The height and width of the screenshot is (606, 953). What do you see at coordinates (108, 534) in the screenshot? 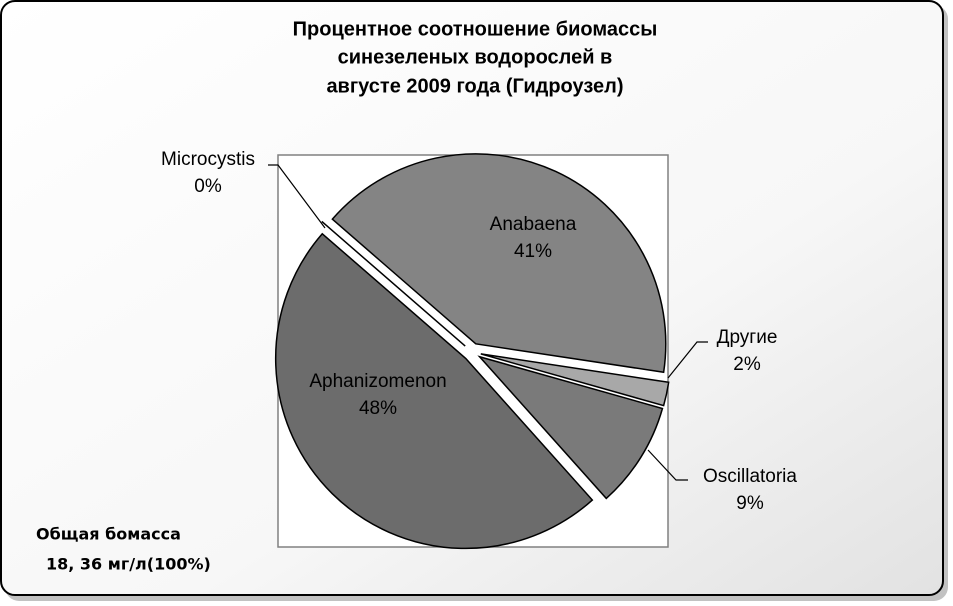
I see `note: Общая бомасса` at bounding box center [108, 534].